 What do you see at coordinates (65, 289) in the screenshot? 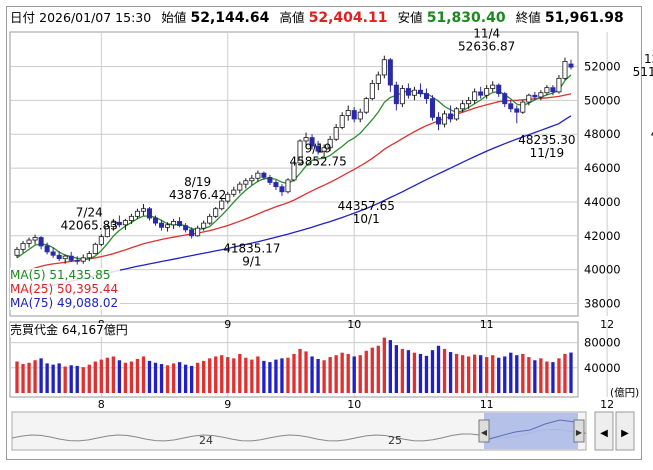
I see `ma25-legend: MA(25) 50,395.44` at bounding box center [65, 289].